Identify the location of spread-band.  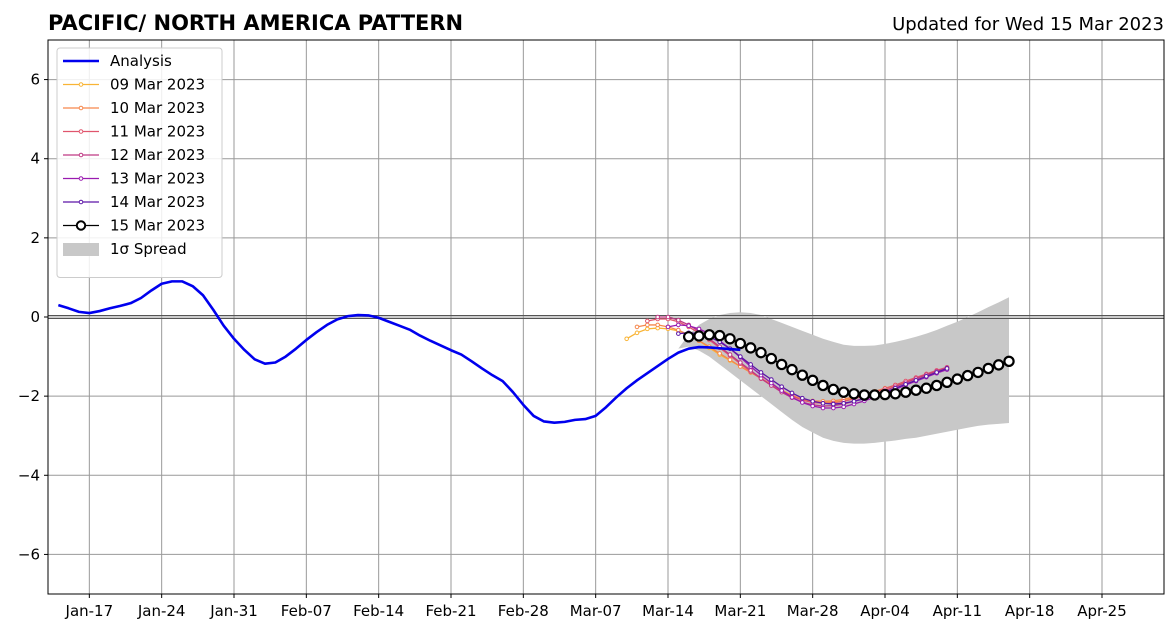
(843, 370).